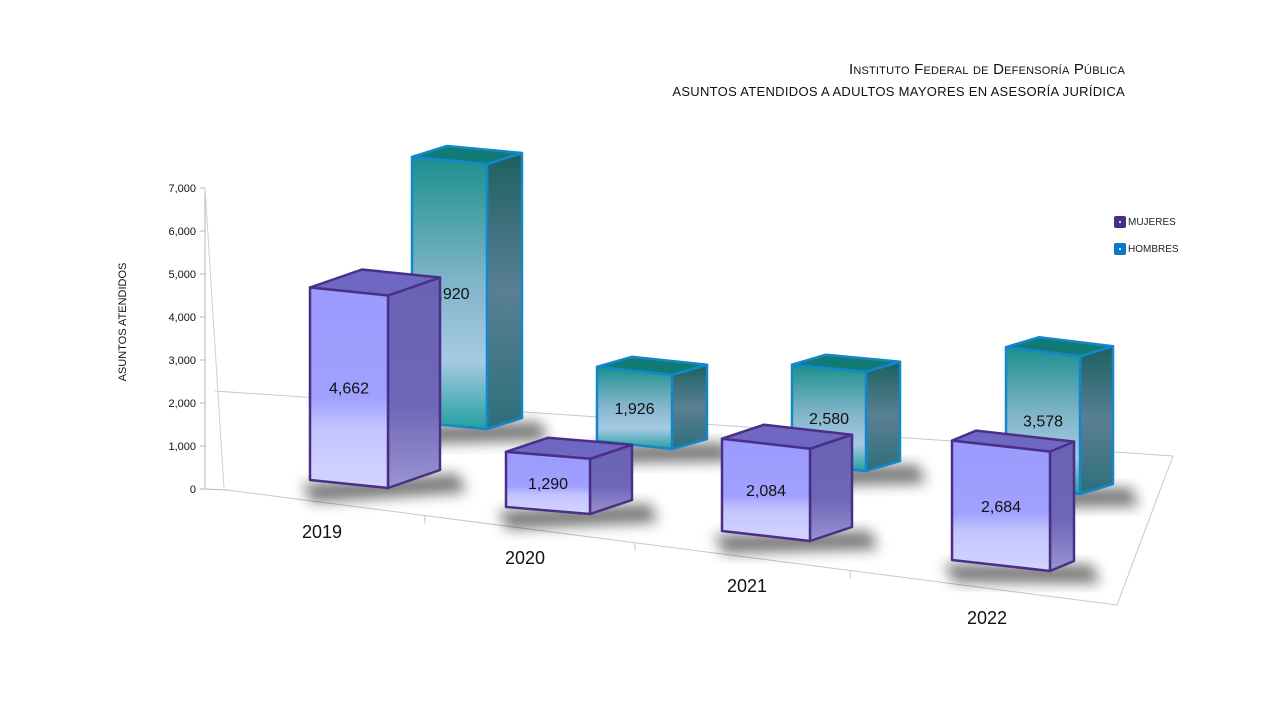 This screenshot has width=1280, height=720. I want to click on y-axis-base, so click(216, 489).